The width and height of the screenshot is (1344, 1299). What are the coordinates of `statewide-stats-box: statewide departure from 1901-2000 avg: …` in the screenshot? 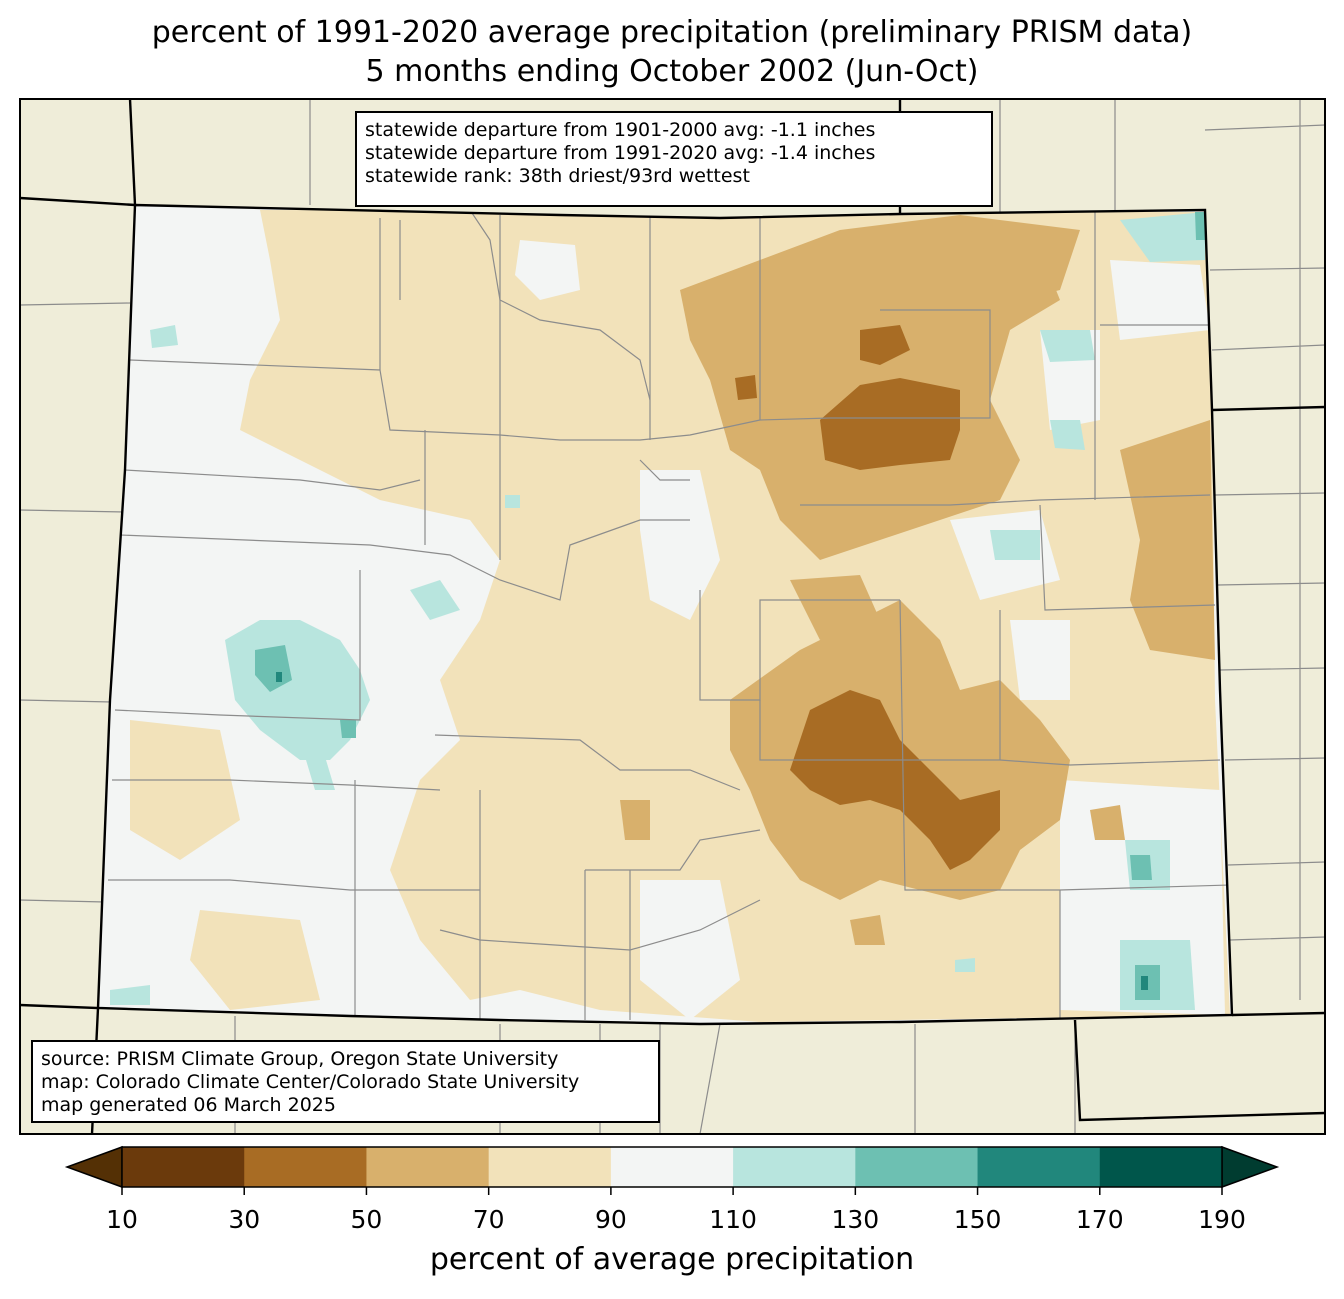 It's located at (674, 159).